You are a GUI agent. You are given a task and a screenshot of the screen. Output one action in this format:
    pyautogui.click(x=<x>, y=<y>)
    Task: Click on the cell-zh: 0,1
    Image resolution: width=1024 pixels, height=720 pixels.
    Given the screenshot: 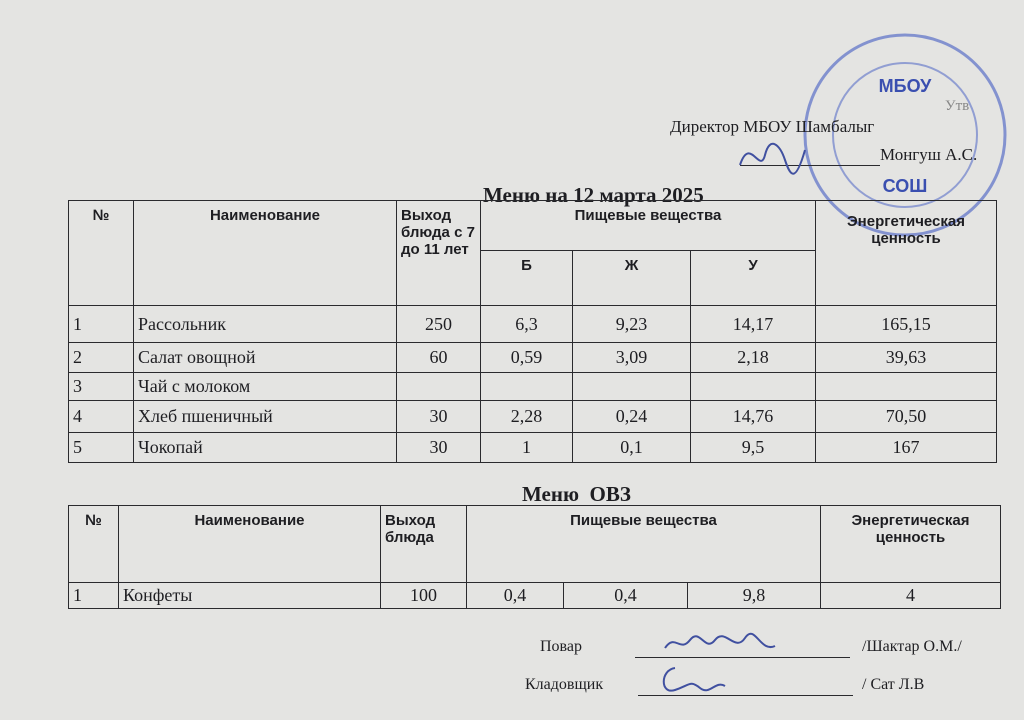 What is the action you would take?
    pyautogui.click(x=631, y=447)
    